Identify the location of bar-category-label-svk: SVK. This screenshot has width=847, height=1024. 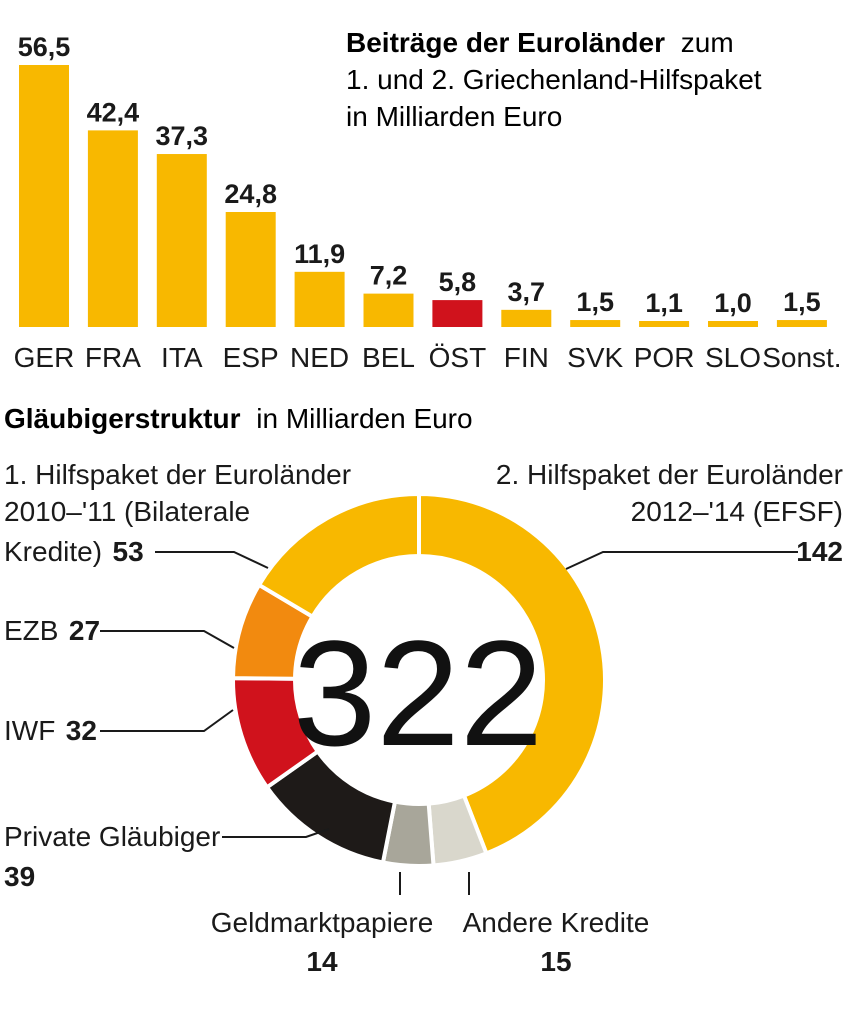
(595, 357).